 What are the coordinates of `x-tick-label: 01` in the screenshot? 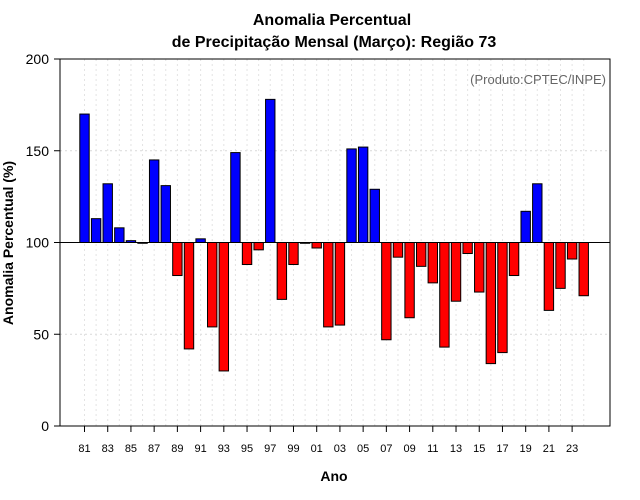 It's located at (317, 449).